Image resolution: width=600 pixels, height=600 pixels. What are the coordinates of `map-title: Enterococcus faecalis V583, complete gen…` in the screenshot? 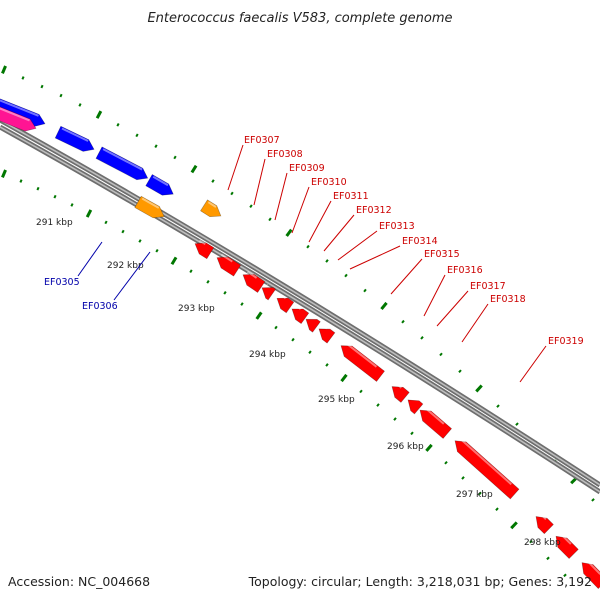 It's located at (299, 18).